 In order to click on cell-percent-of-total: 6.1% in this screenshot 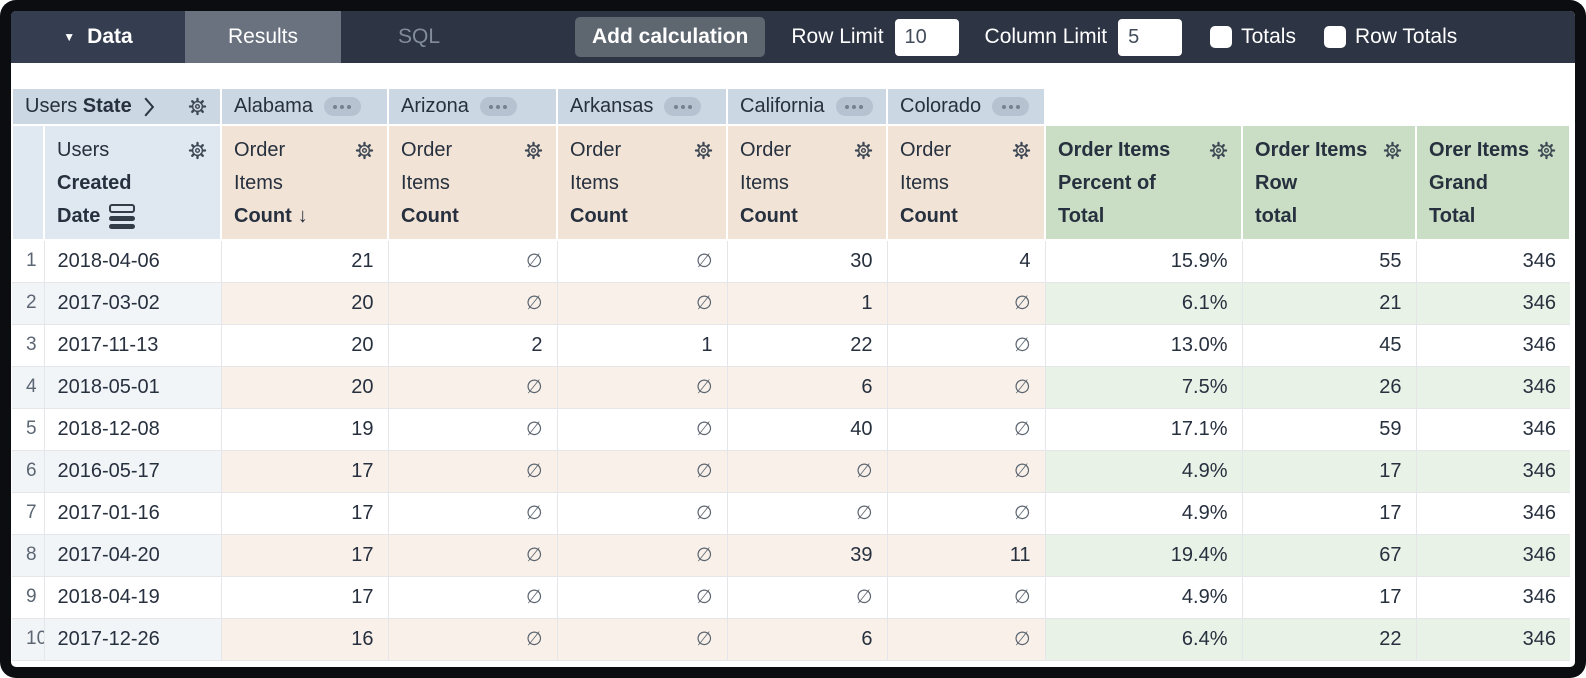, I will do `click(1143, 303)`.